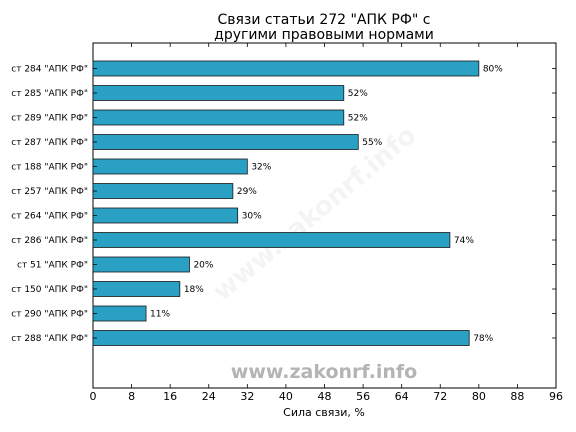 The image size is (576, 432). Describe the element at coordinates (49, 192) in the screenshot. I see `category-label: ст 257 "АПК РФ"` at that location.